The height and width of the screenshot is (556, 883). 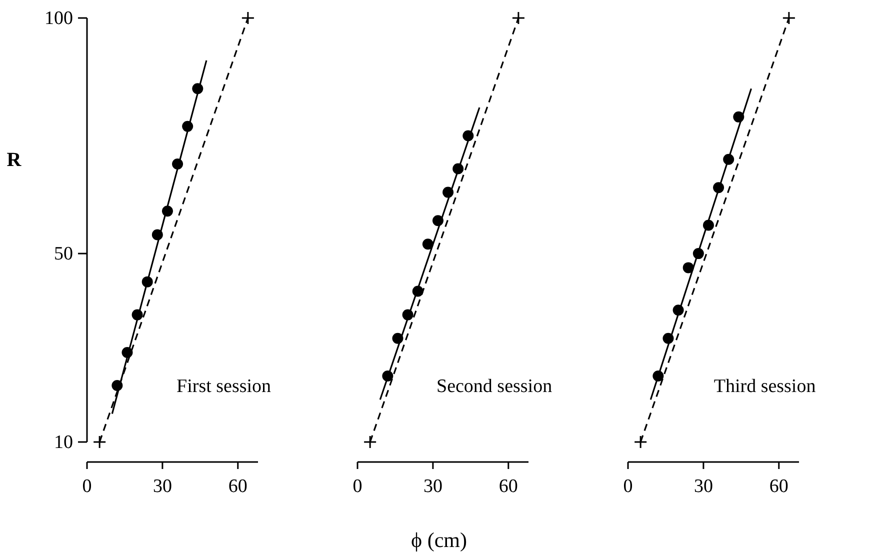 I want to click on y-tick-label: 100, so click(x=58, y=18).